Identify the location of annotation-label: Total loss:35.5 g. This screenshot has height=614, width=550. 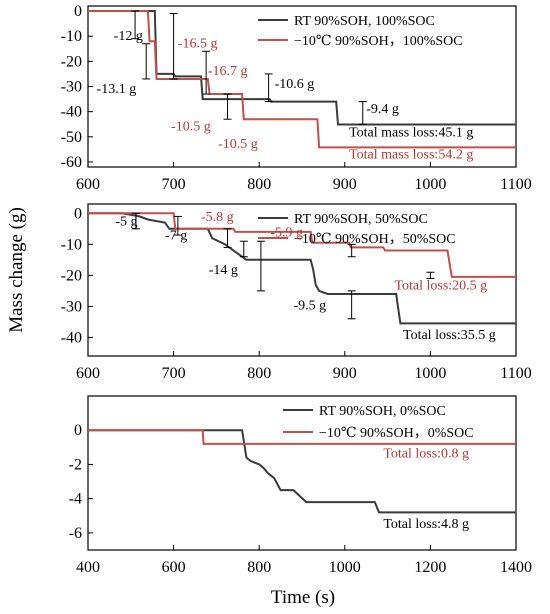
(449, 335).